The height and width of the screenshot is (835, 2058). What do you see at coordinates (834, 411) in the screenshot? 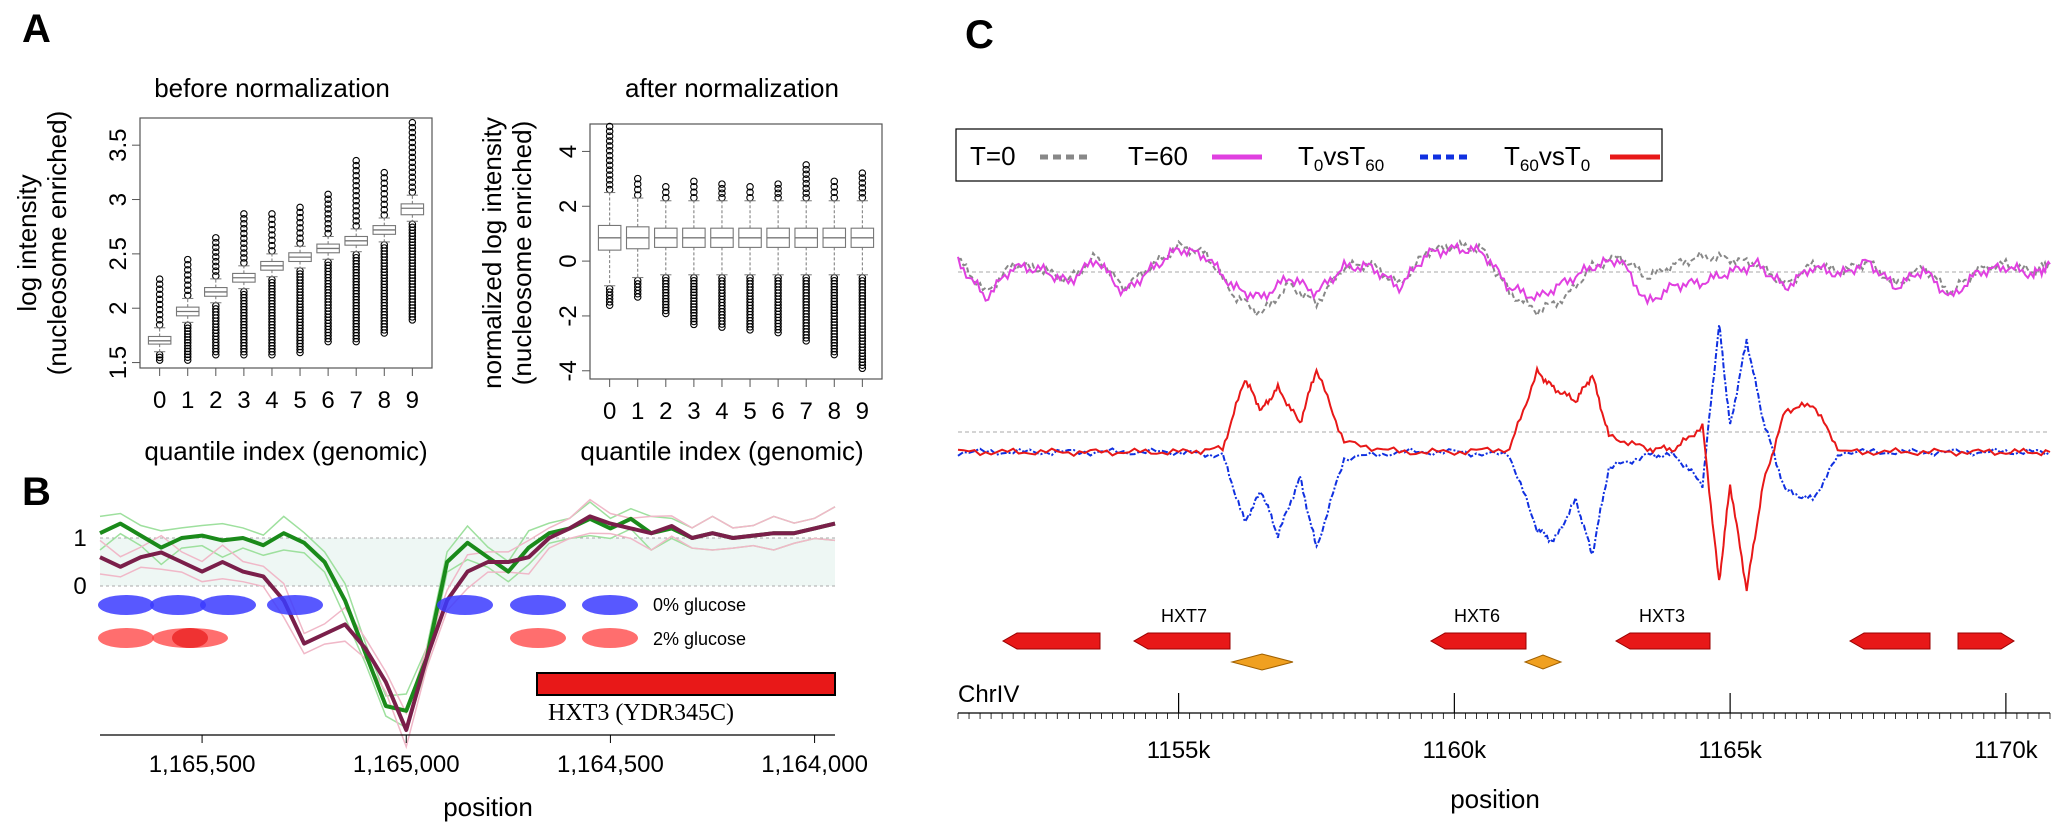
I see `x-tick-label: 8` at bounding box center [834, 411].